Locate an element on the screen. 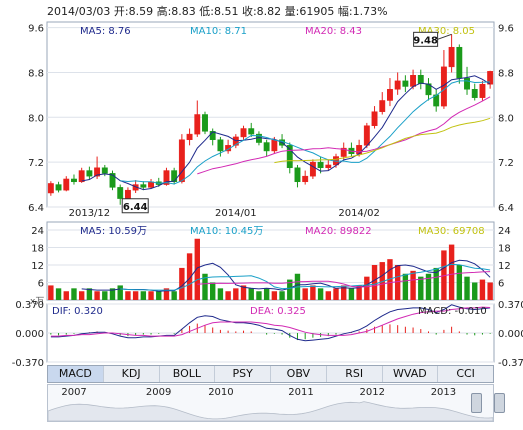 This screenshot has width=523, height=430. macd-y-tick: 0.000 is located at coordinates (29, 334).